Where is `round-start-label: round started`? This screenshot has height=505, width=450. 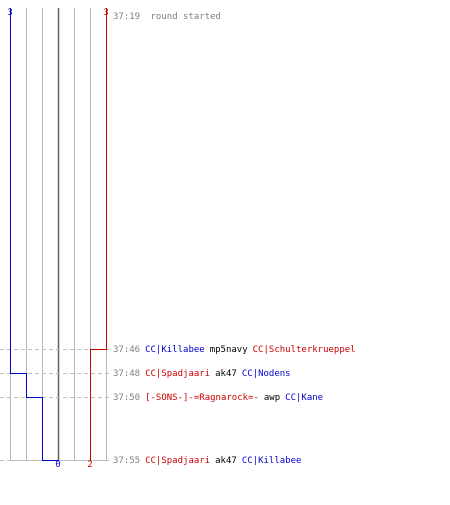 round-start-label: round started is located at coordinates (186, 17).